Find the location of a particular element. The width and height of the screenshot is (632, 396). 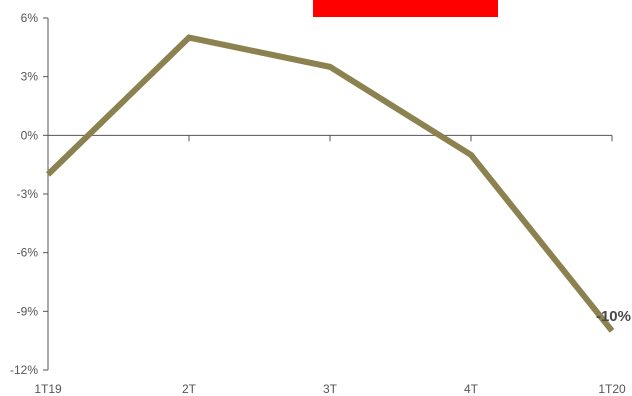

x-tick-label: 2T is located at coordinates (189, 389).